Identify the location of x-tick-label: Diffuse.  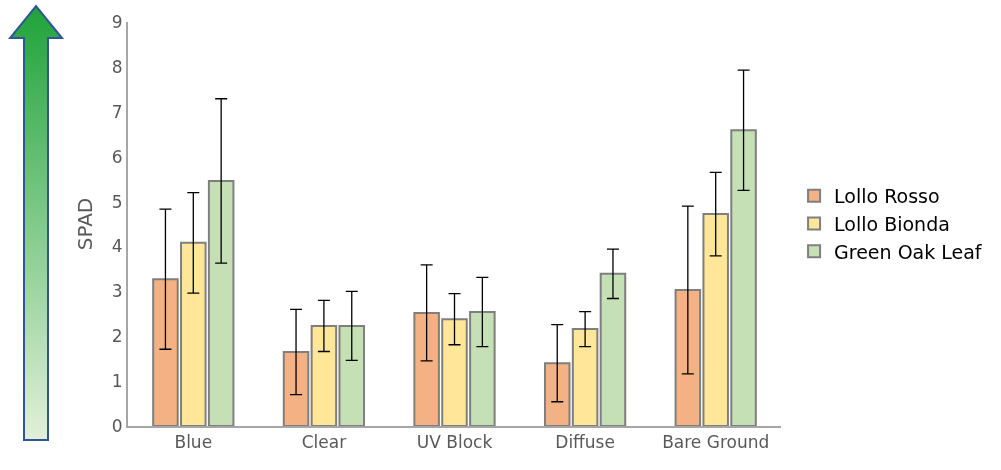
(585, 442).